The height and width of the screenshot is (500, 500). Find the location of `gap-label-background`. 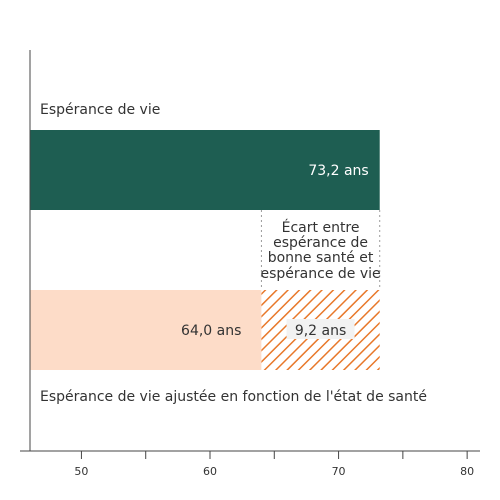

gap-label-background is located at coordinates (320, 329).